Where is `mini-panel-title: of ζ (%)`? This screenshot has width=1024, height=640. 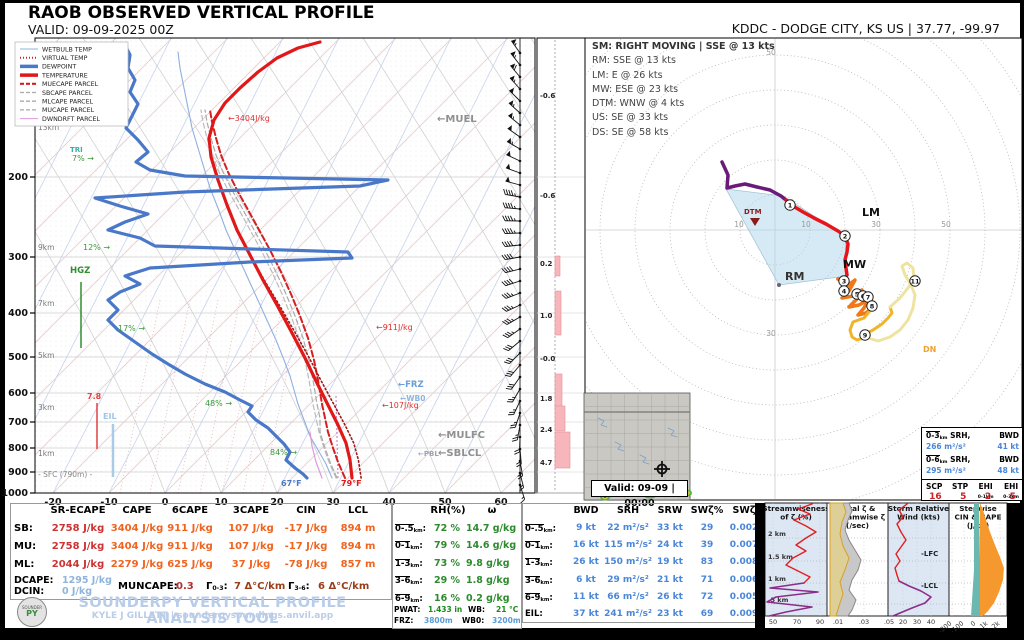
mini-panel-title: of ζ (%) is located at coordinates (796, 517).